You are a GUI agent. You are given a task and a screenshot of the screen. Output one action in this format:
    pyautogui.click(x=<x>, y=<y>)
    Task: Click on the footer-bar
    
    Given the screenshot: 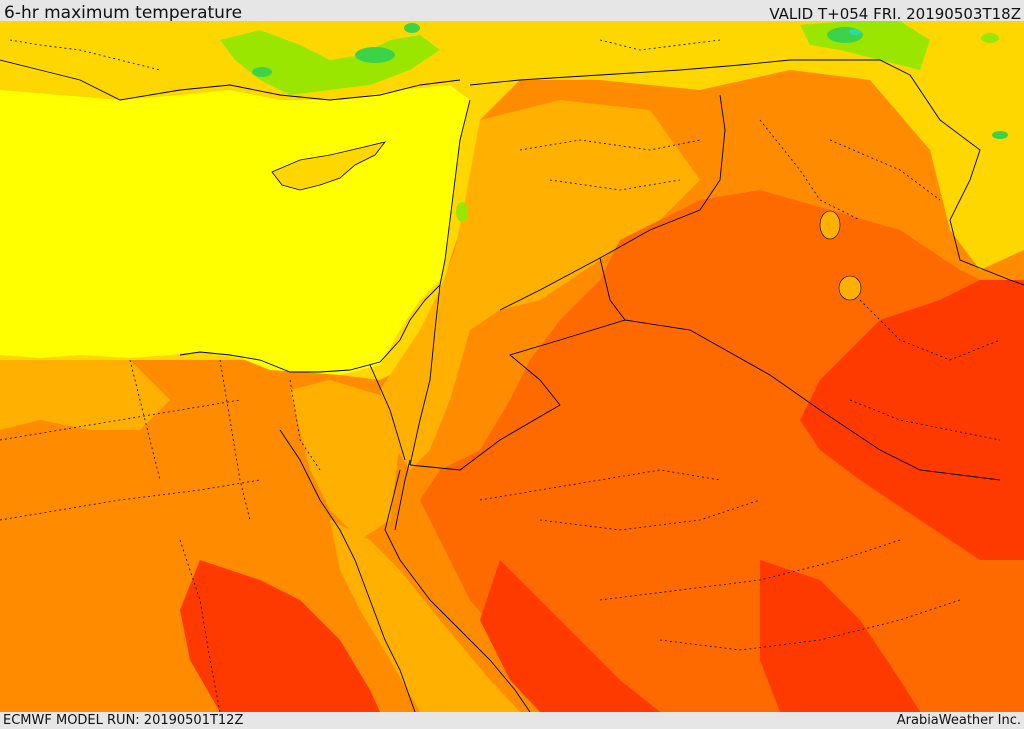 What is the action you would take?
    pyautogui.click(x=512, y=720)
    